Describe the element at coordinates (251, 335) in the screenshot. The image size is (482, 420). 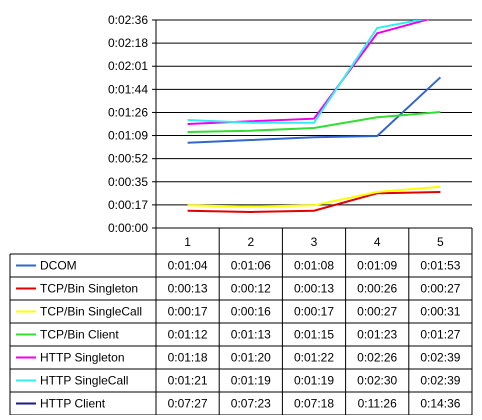
I see `table-cell: 0:01:13` at that location.